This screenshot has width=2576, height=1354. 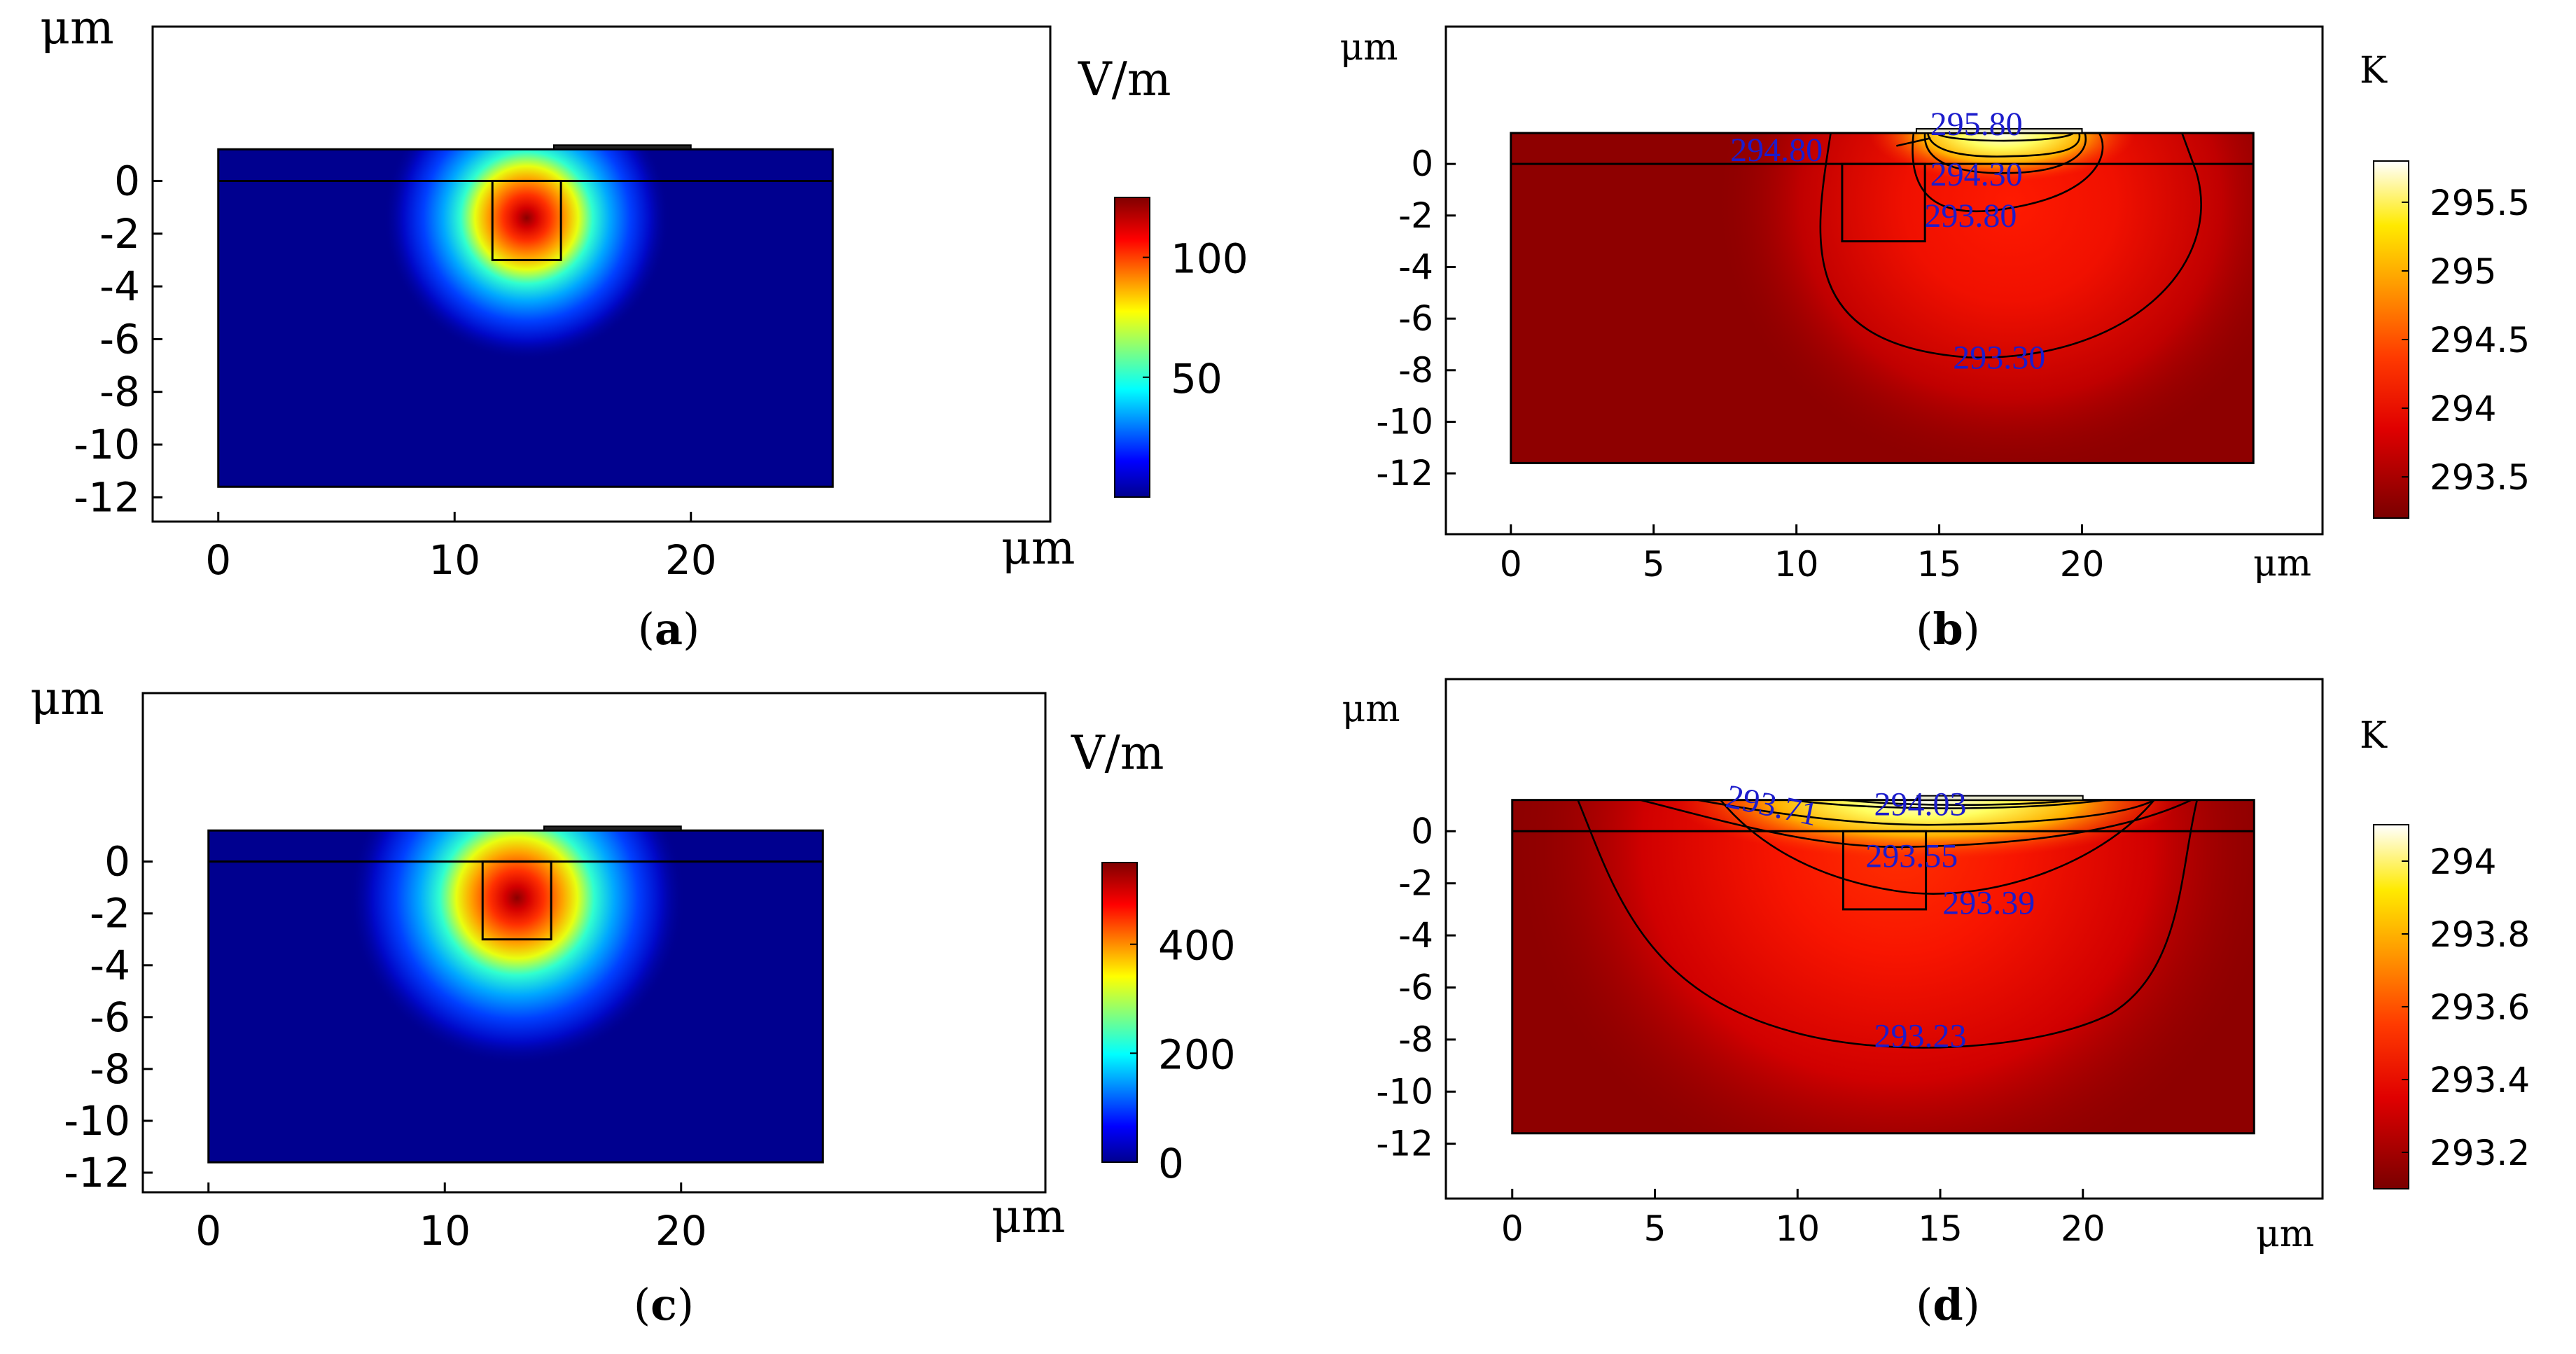 What do you see at coordinates (1999, 358) in the screenshot?
I see `contour-label: 293.30` at bounding box center [1999, 358].